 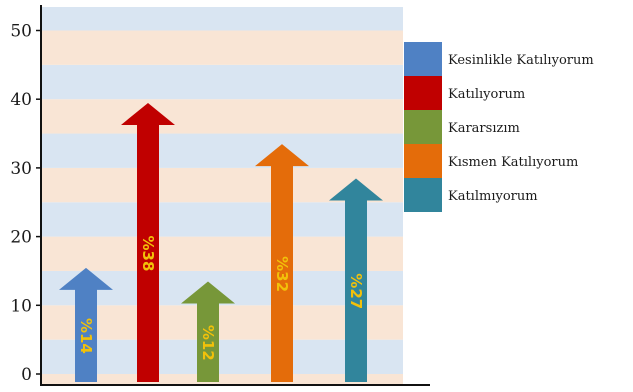 I want to click on y-tick-label: 40, so click(x=21, y=100).